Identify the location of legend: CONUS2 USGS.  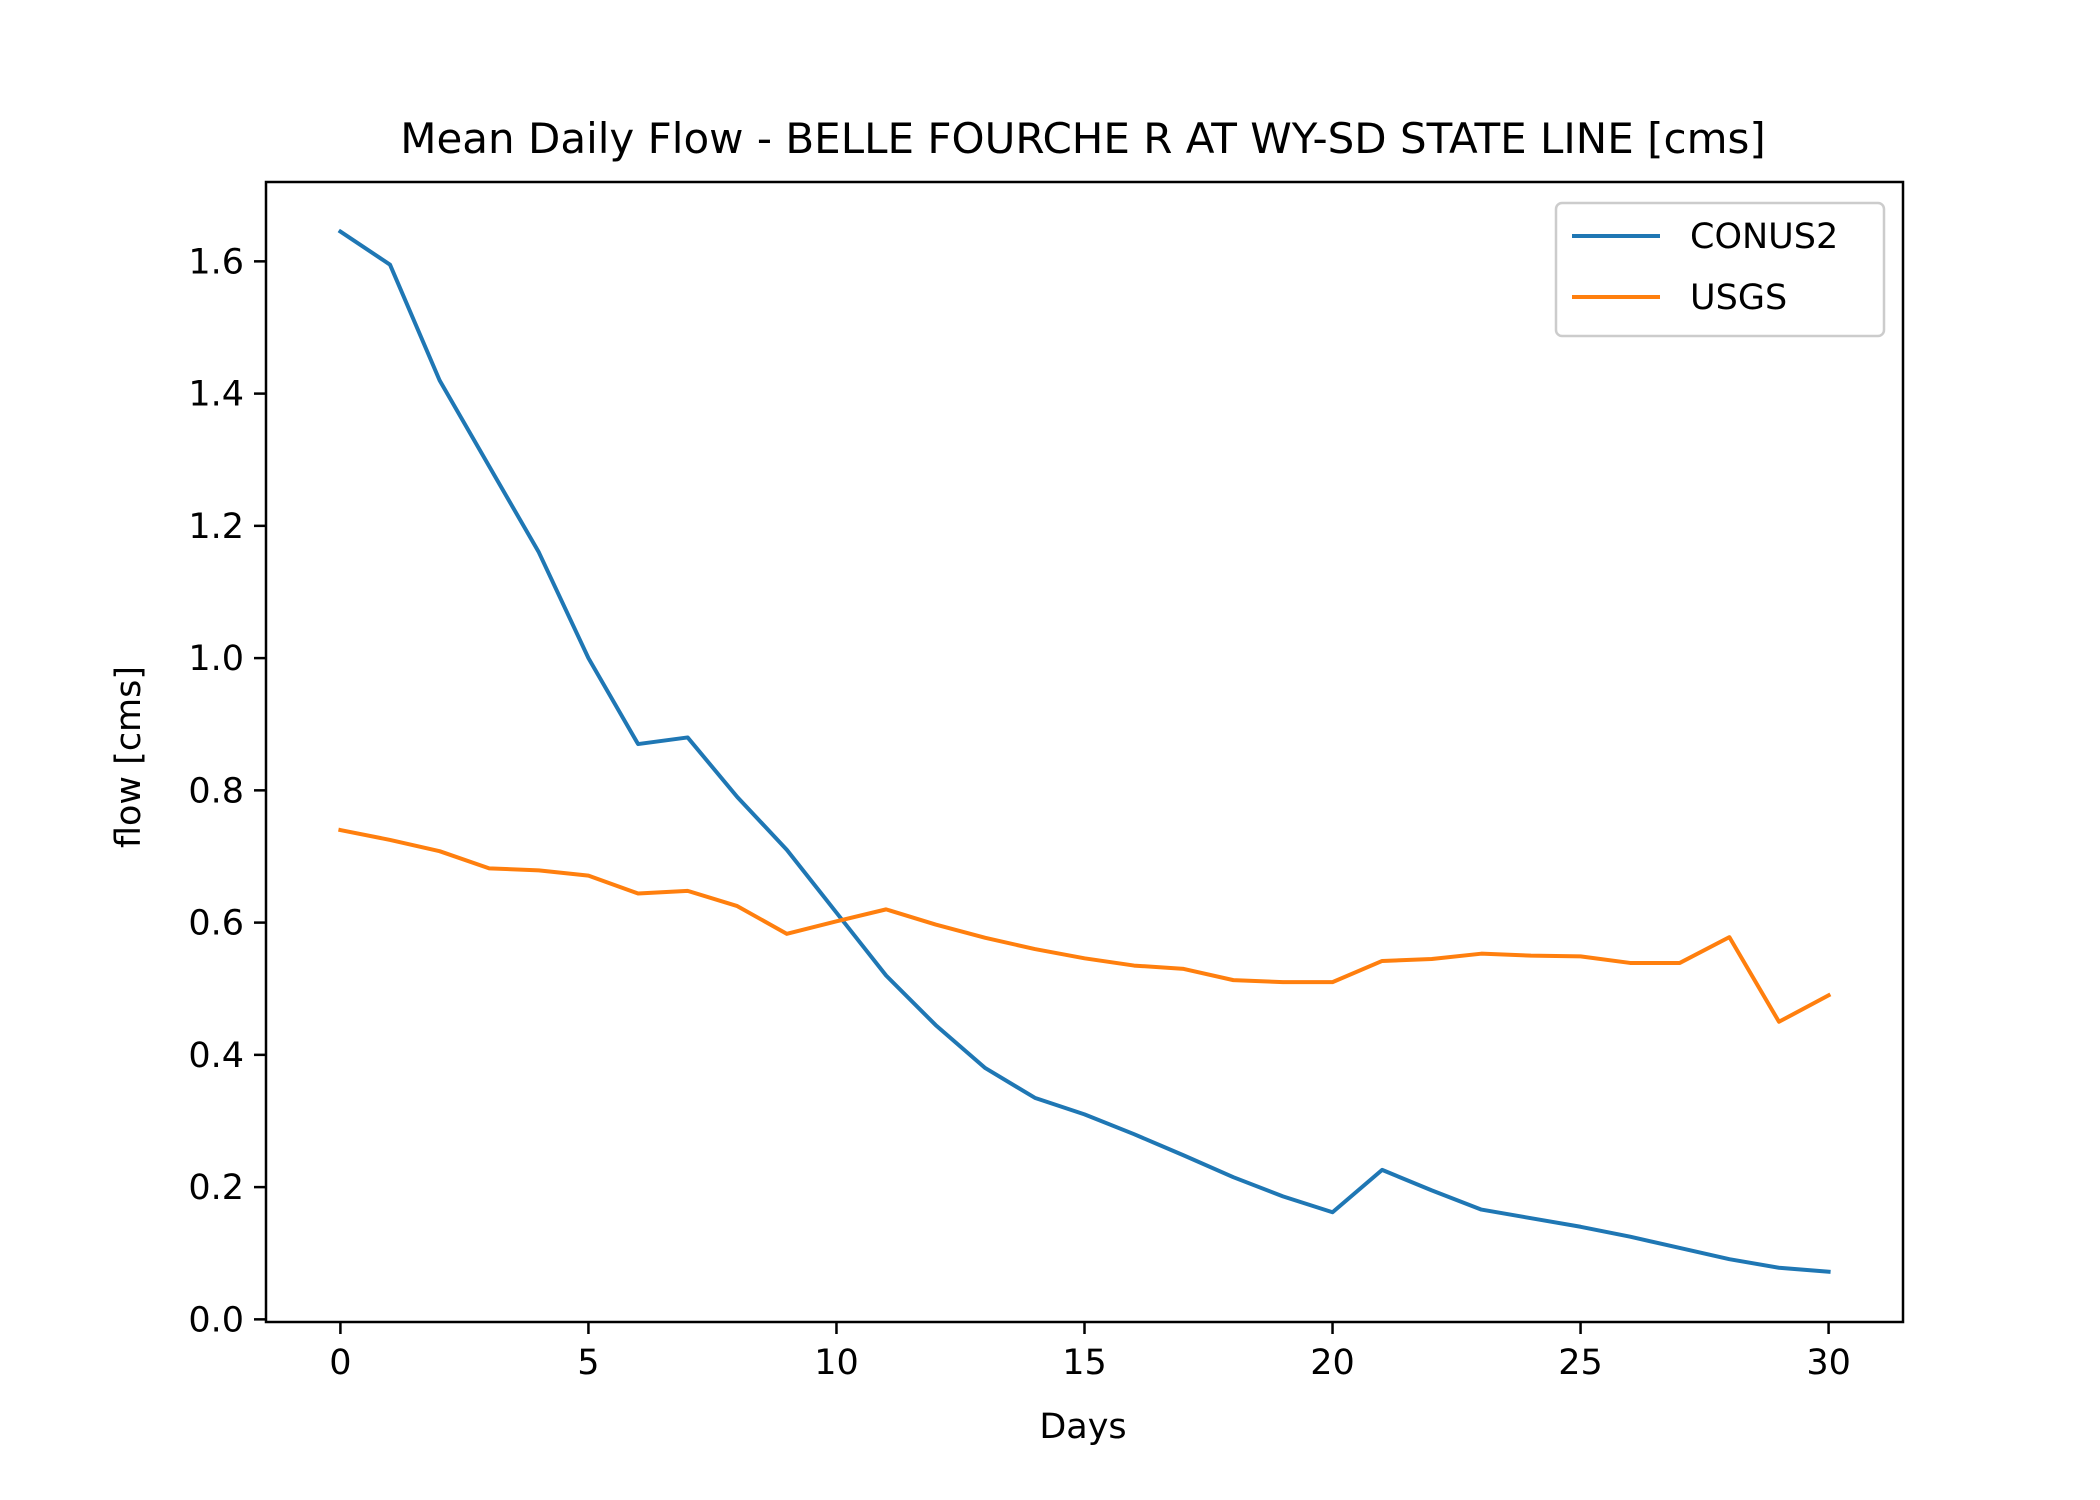
(1720, 269).